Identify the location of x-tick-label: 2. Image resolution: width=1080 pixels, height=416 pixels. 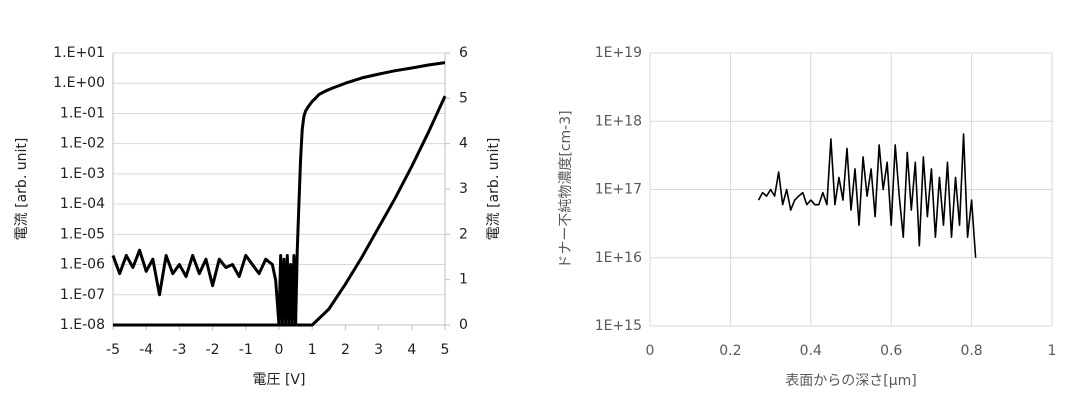
(345, 350).